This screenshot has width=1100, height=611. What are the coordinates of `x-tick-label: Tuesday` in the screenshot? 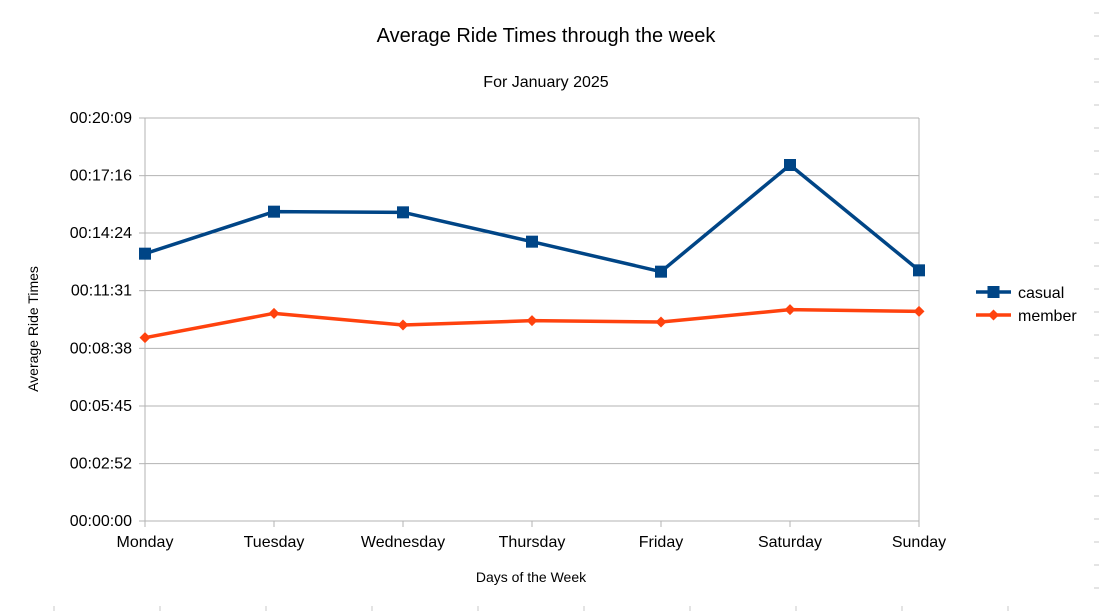 It's located at (274, 542).